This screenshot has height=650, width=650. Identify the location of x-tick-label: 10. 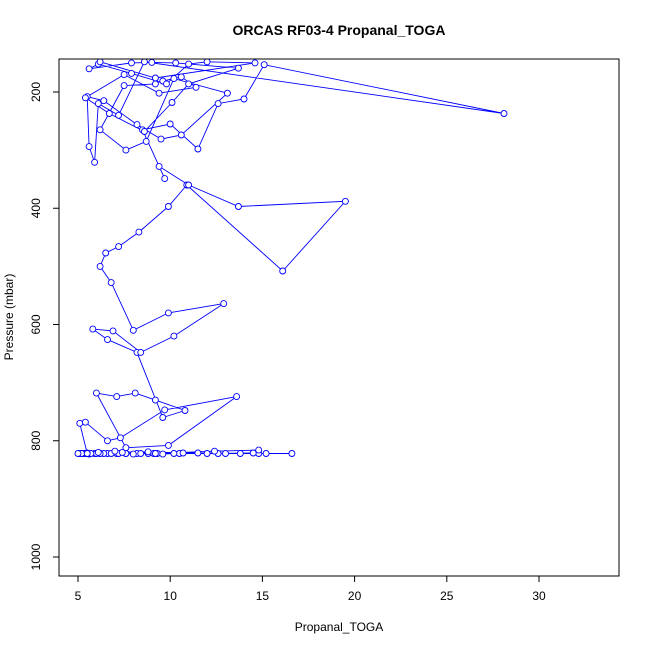
(171, 596).